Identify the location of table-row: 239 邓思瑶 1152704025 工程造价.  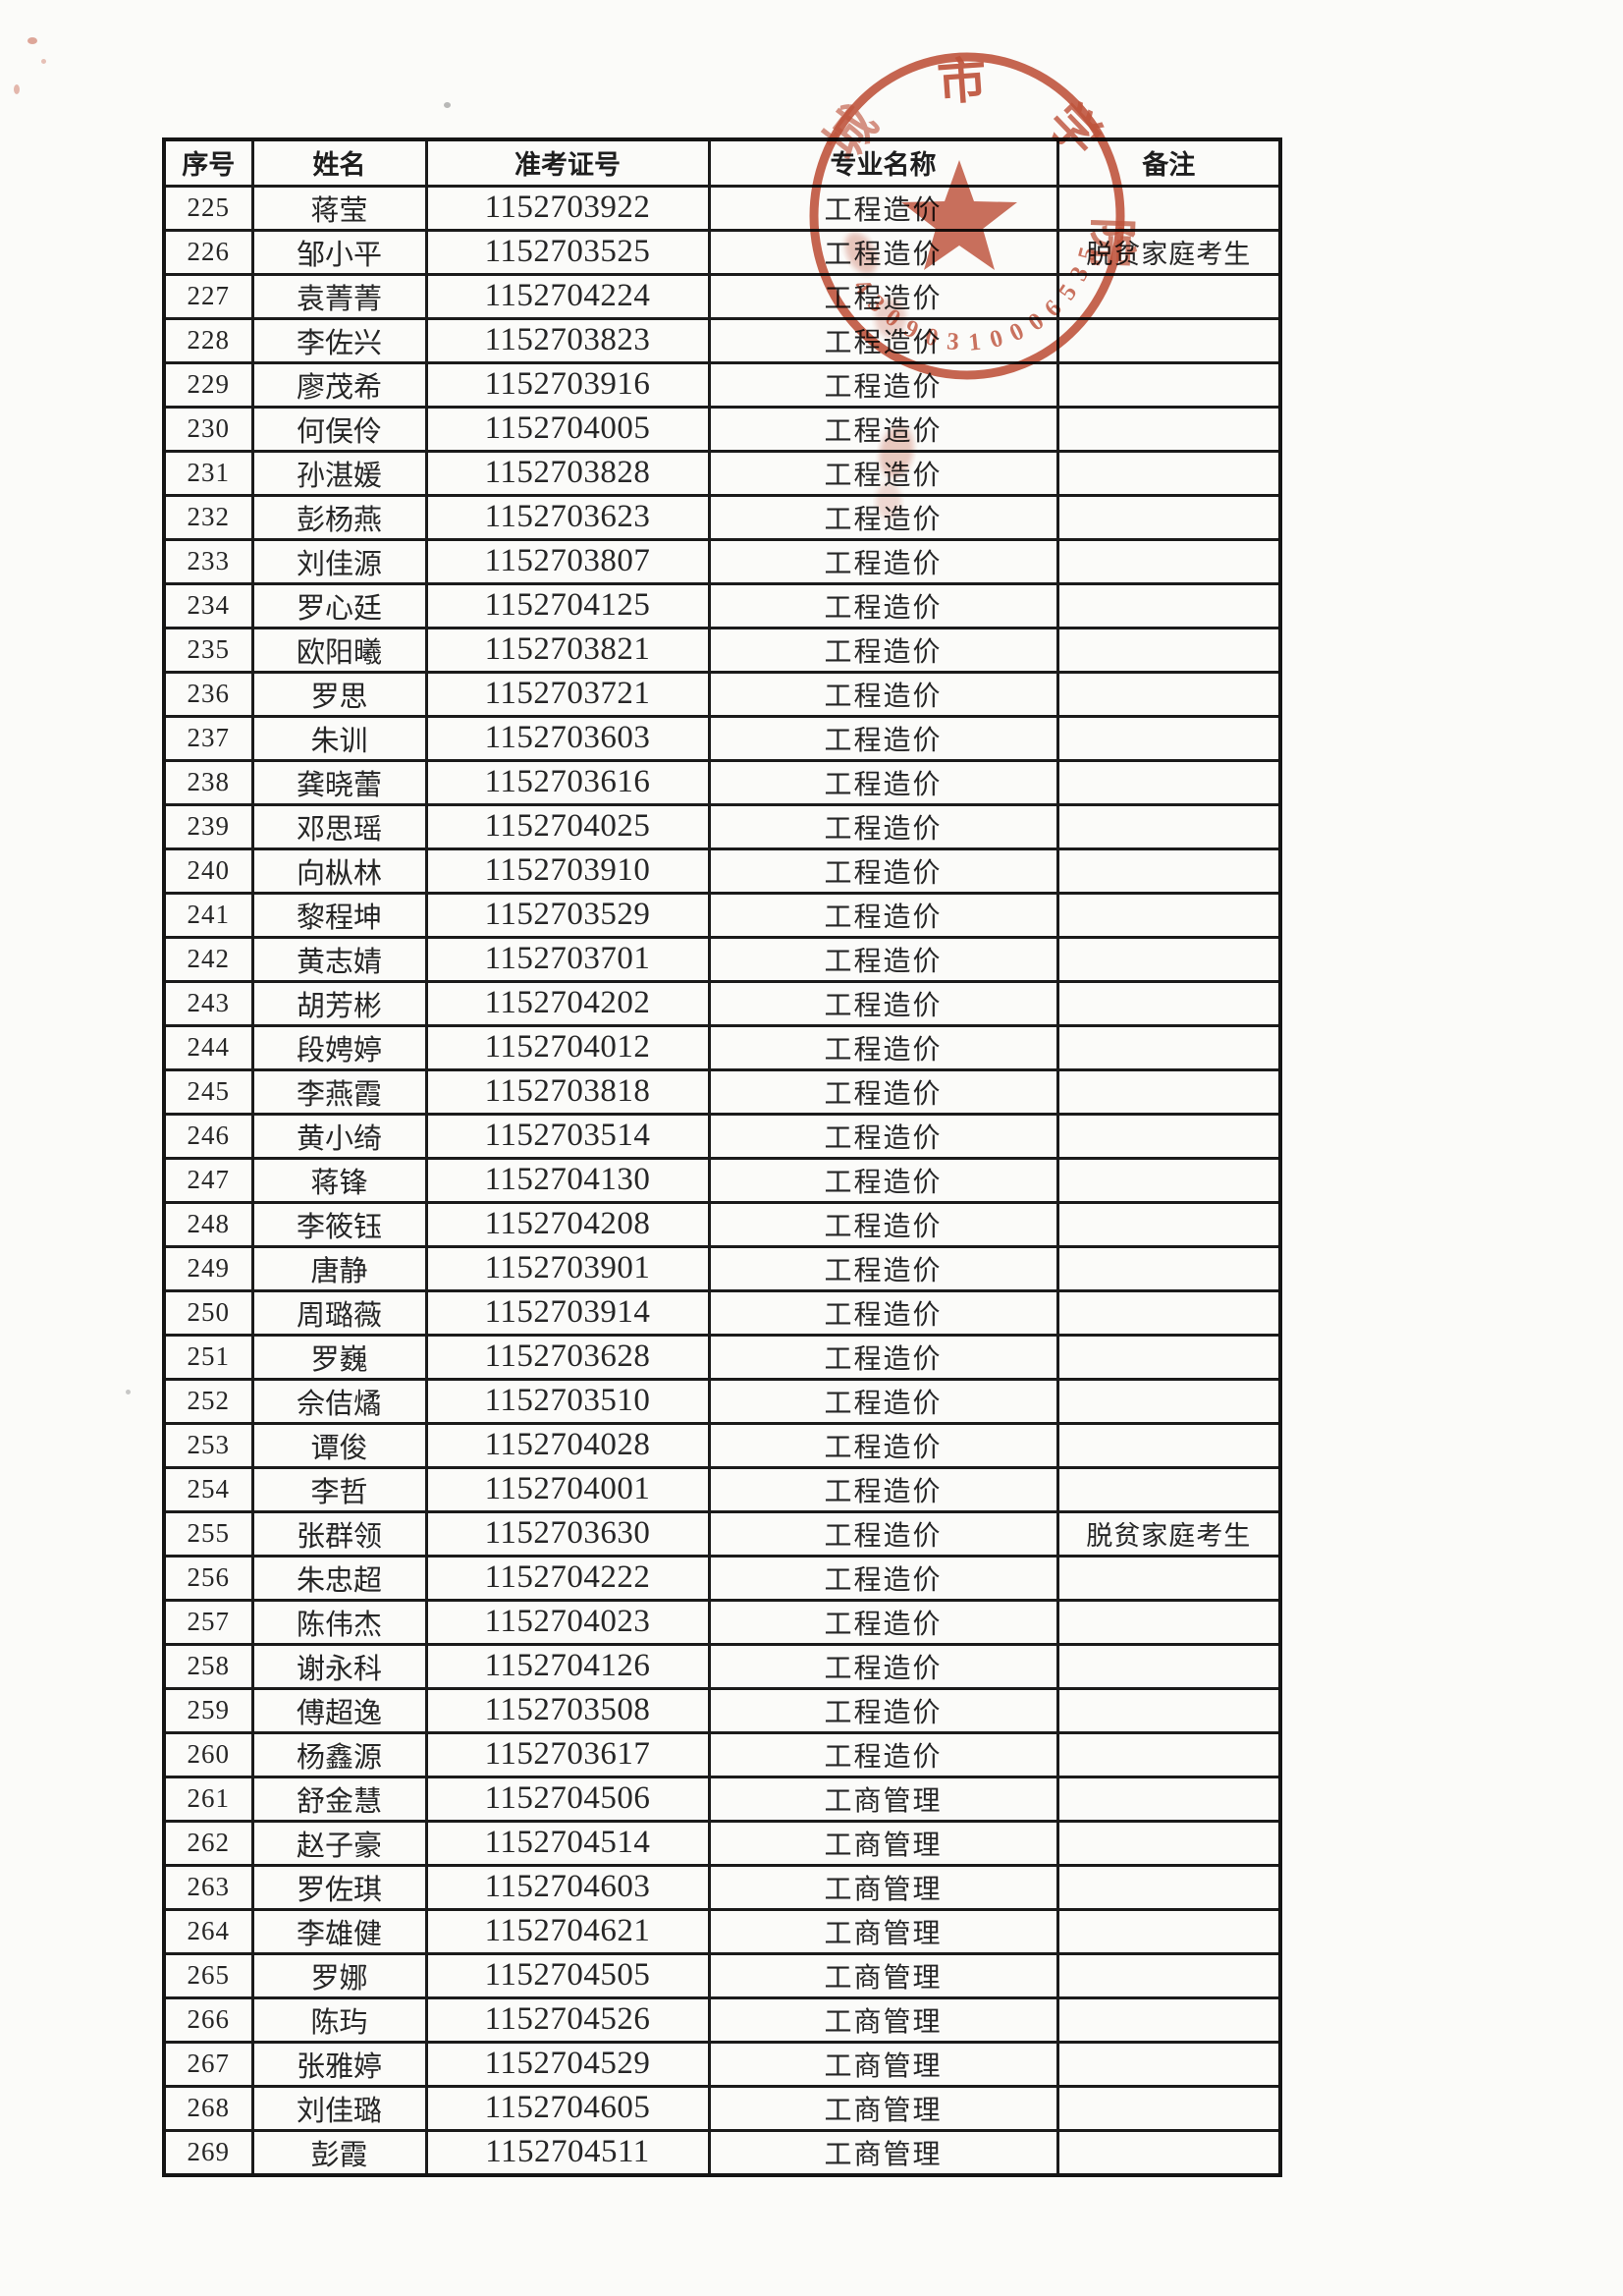
(722, 826).